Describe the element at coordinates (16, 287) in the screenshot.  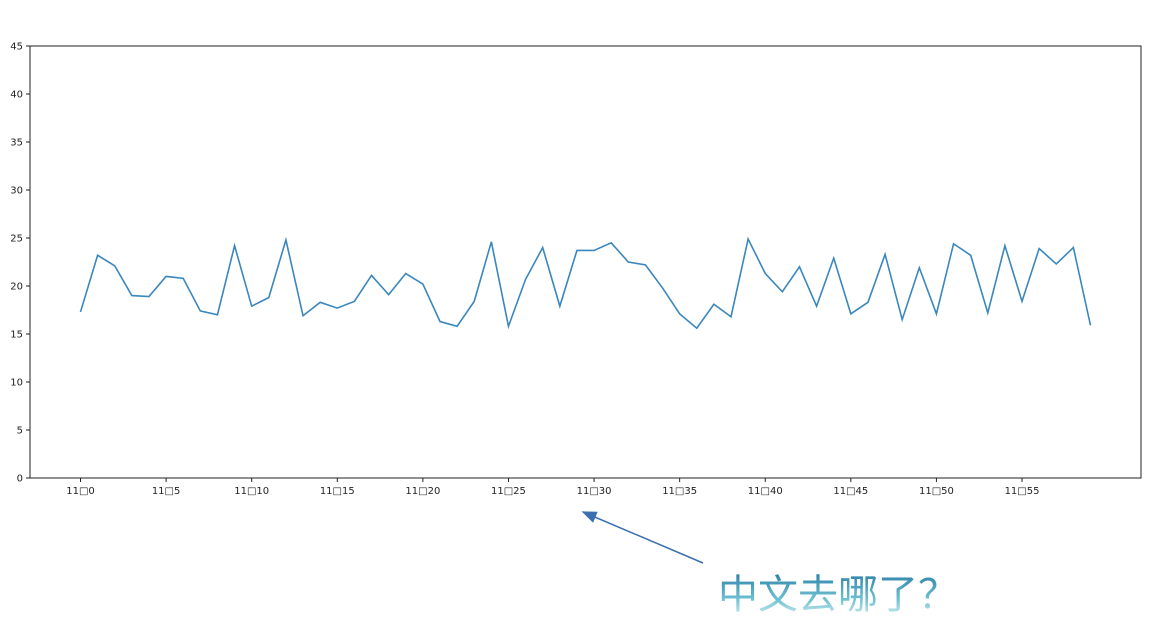
I see `y-tick-label: 20` at that location.